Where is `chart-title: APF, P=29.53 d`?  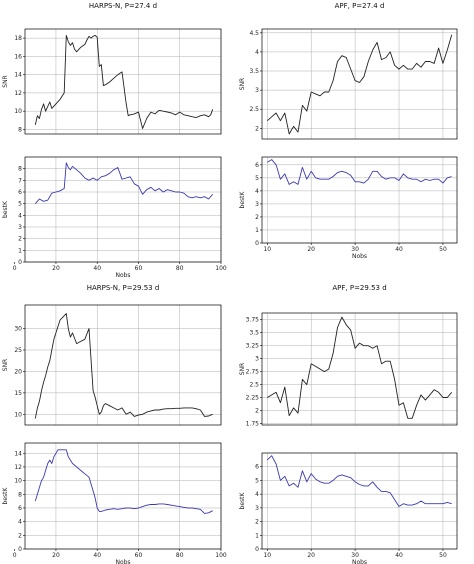 chart-title: APF, P=29.53 d is located at coordinates (359, 288).